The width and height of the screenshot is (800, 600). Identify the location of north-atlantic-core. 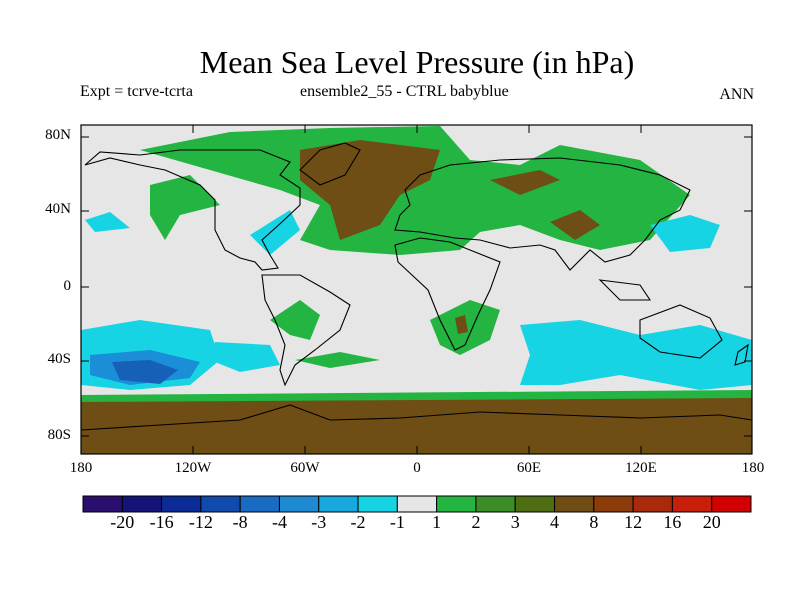
(370, 190).